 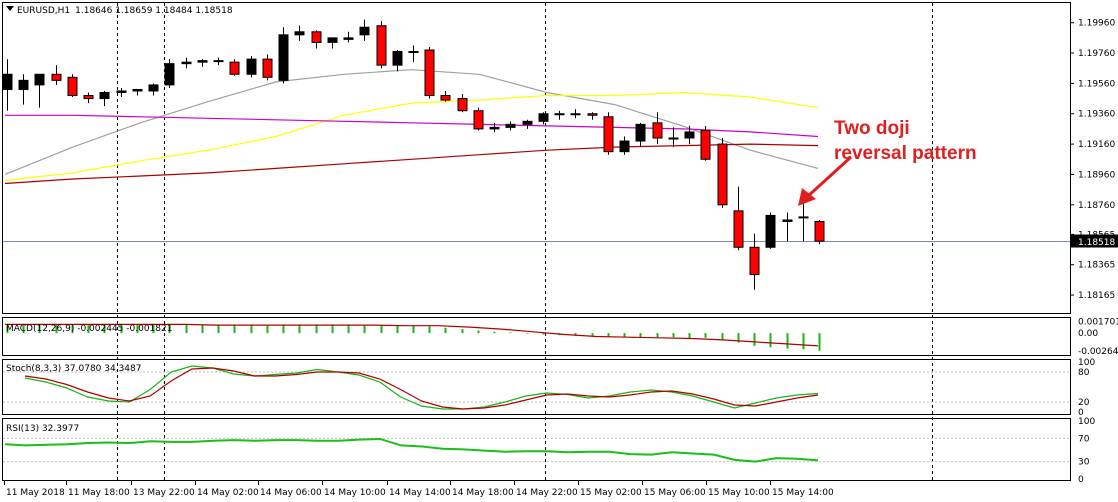 I want to click on stochastic-main-line, so click(x=421, y=387).